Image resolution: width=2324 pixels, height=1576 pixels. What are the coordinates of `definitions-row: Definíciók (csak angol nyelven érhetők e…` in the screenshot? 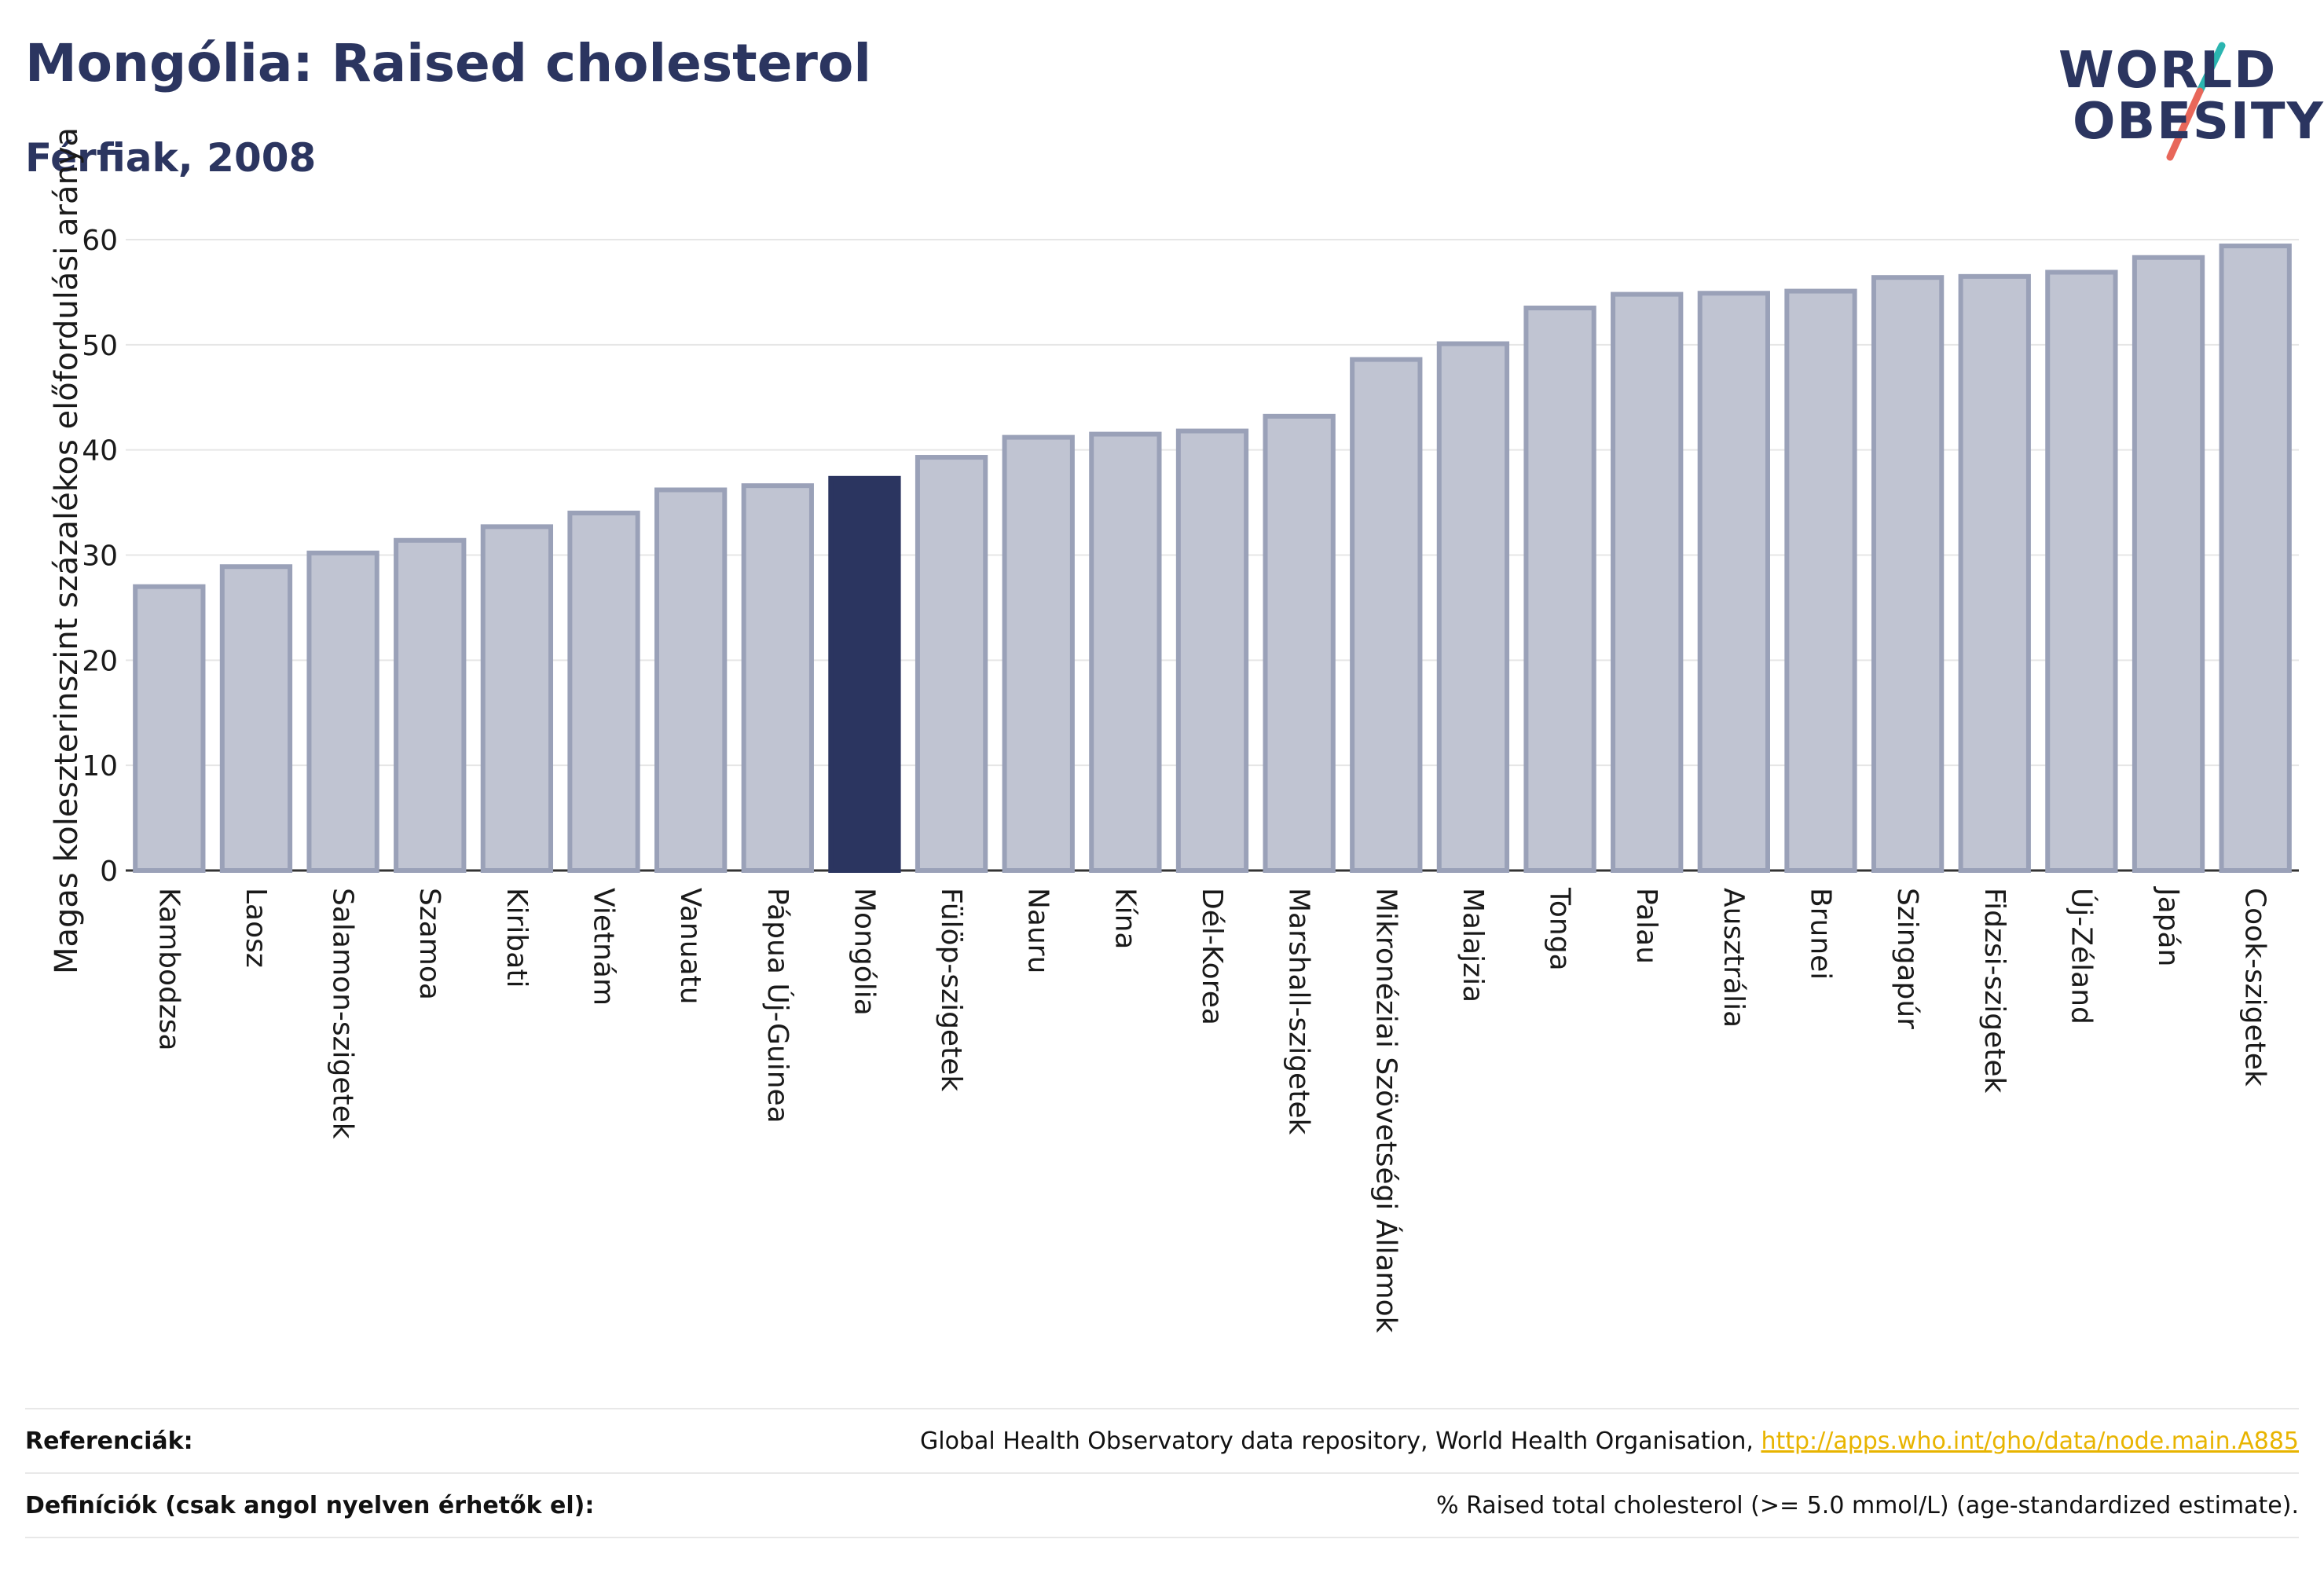 It's located at (1162, 1505).